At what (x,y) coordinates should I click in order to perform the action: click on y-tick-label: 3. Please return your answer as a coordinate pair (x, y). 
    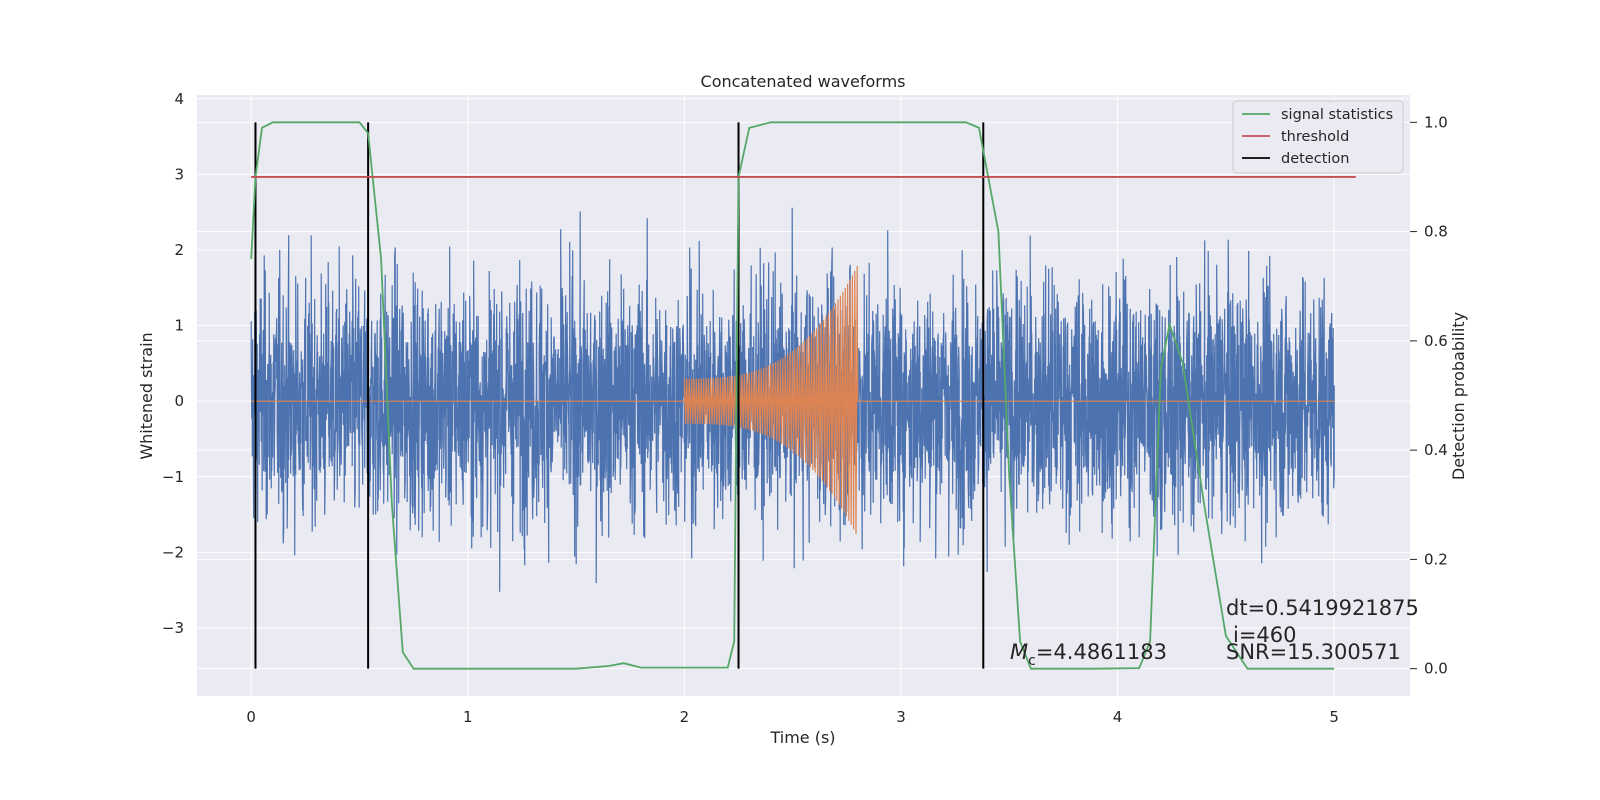
    Looking at the image, I should click on (179, 174).